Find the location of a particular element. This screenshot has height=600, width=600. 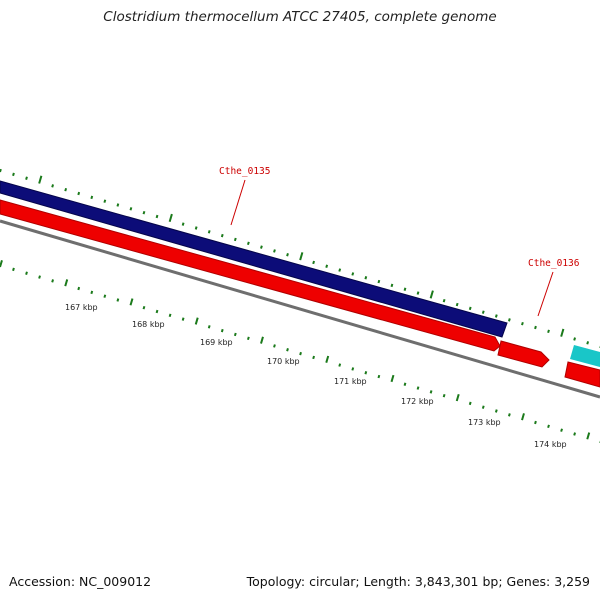

kbp-label: 170 kbp is located at coordinates (283, 361).